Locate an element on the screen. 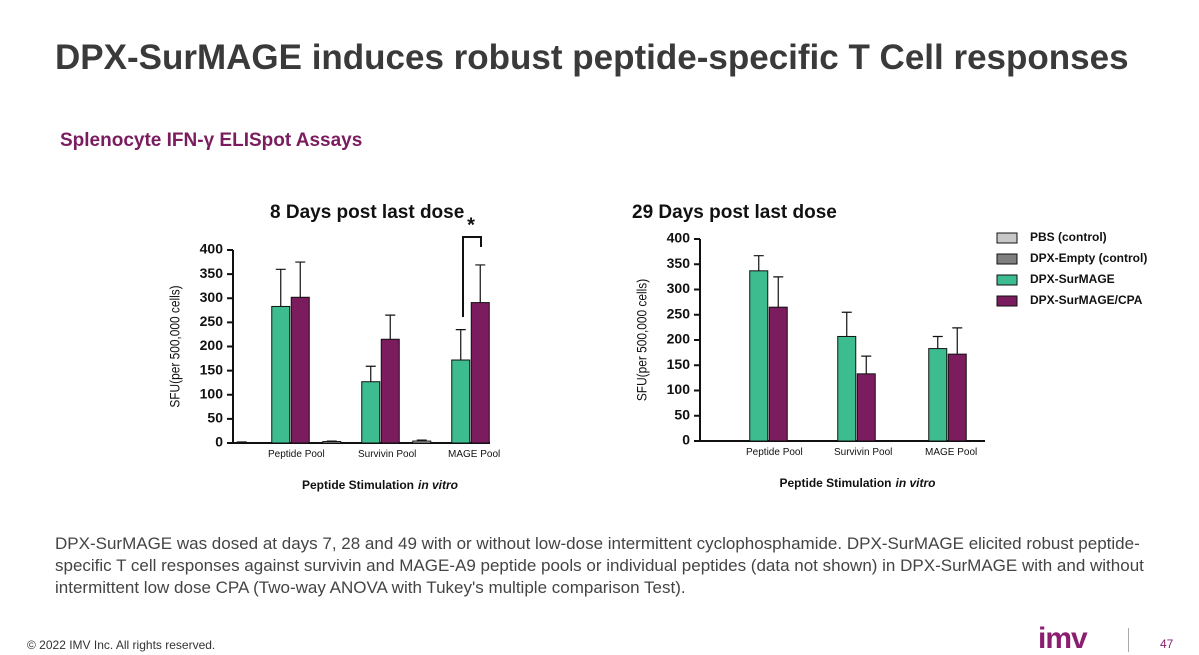 Image resolution: width=1199 pixels, height=655 pixels. legend-label: DPX-SurMAGE is located at coordinates (1072, 279).